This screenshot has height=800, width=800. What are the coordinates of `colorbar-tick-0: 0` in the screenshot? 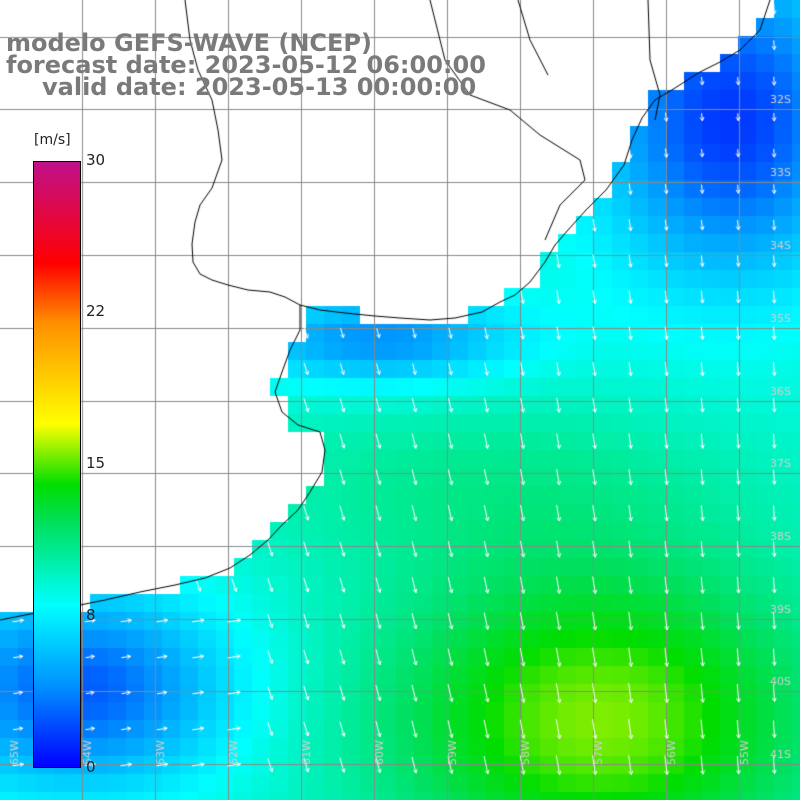 It's located at (91, 767).